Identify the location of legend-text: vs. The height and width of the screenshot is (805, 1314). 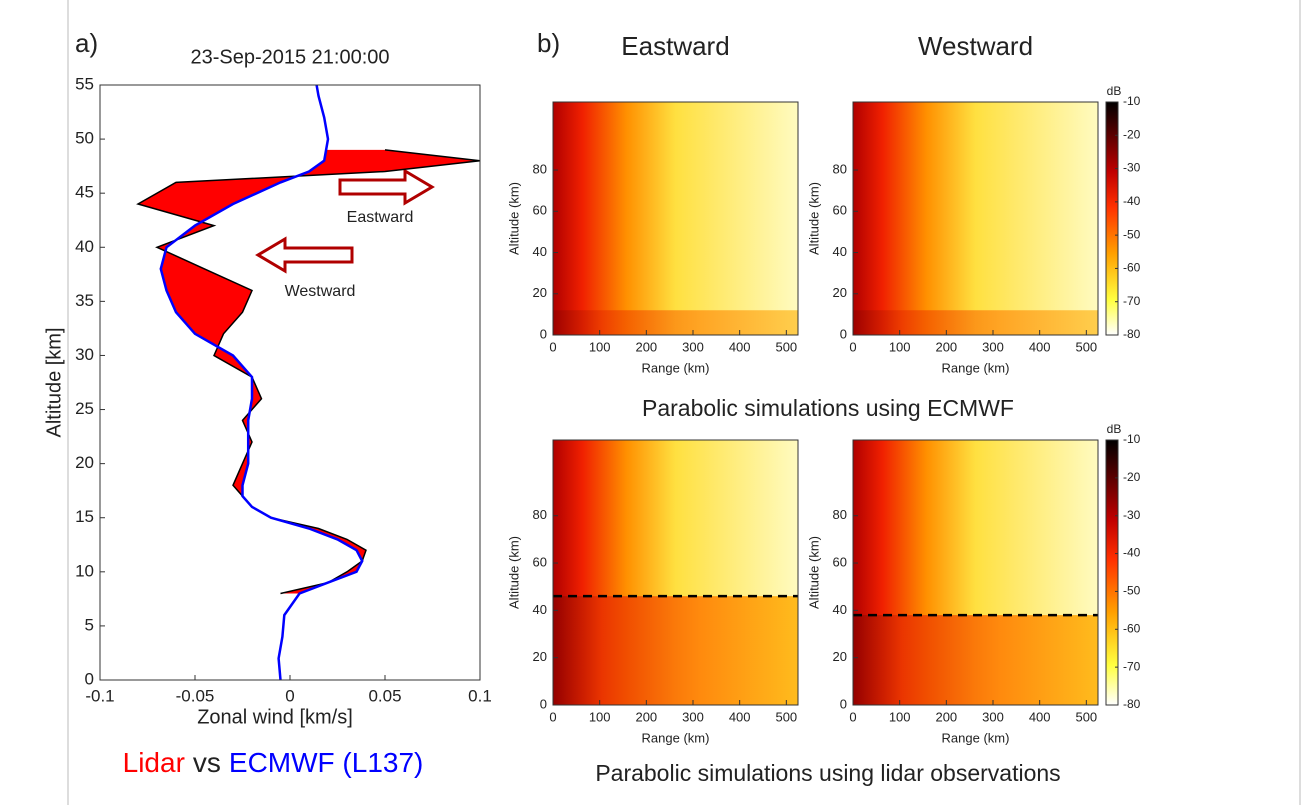
(207, 762).